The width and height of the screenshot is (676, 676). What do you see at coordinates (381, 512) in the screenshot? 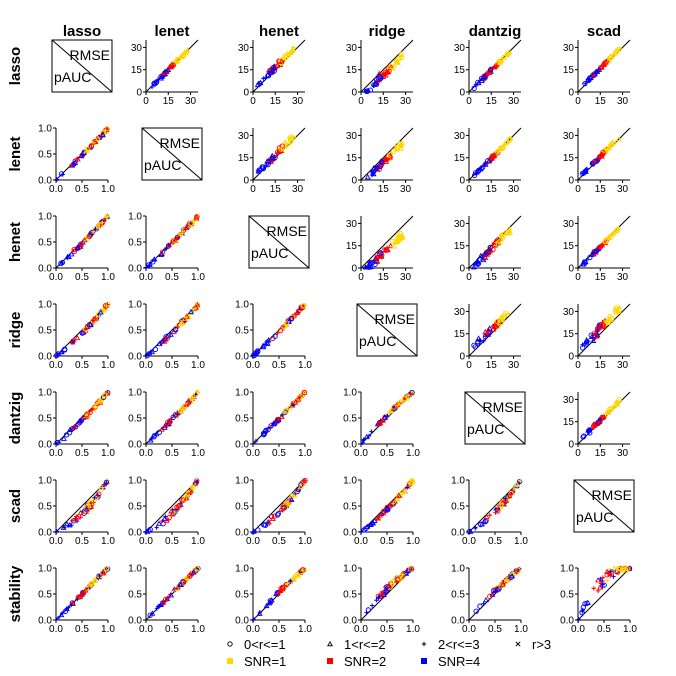
I see `panel-scad-vs-ridge: 0.0 0.5 1.0 0.0 0.5 1.0` at bounding box center [381, 512].